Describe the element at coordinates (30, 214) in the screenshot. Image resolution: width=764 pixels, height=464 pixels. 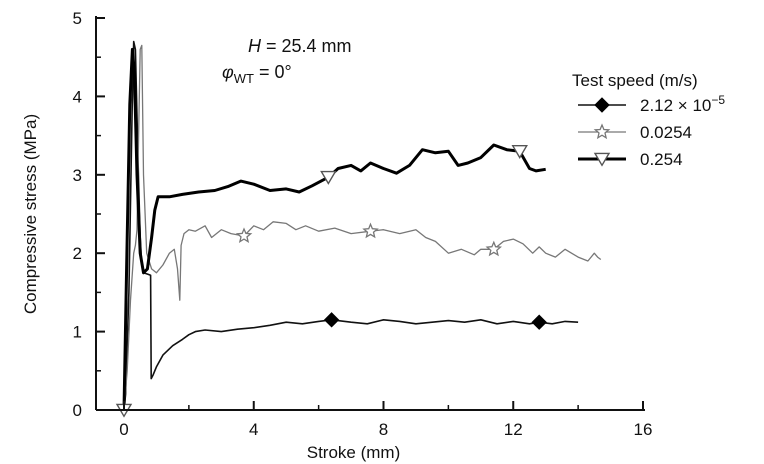
I see `y-axis-title: Compressive stress (MPa)` at that location.